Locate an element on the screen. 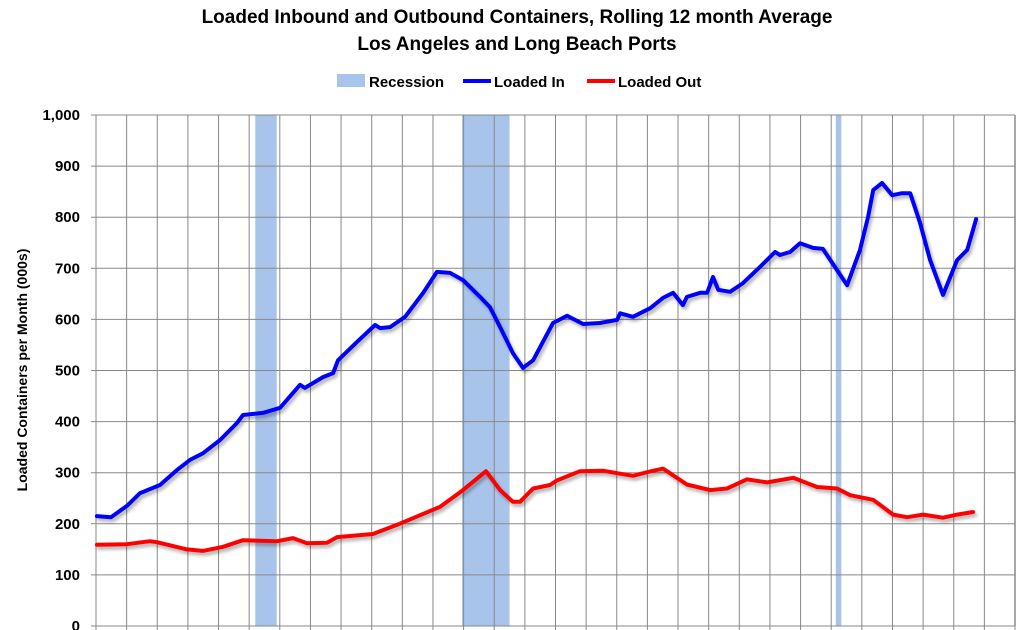  legend: Recession Loaded In Loaded Out is located at coordinates (519, 82).